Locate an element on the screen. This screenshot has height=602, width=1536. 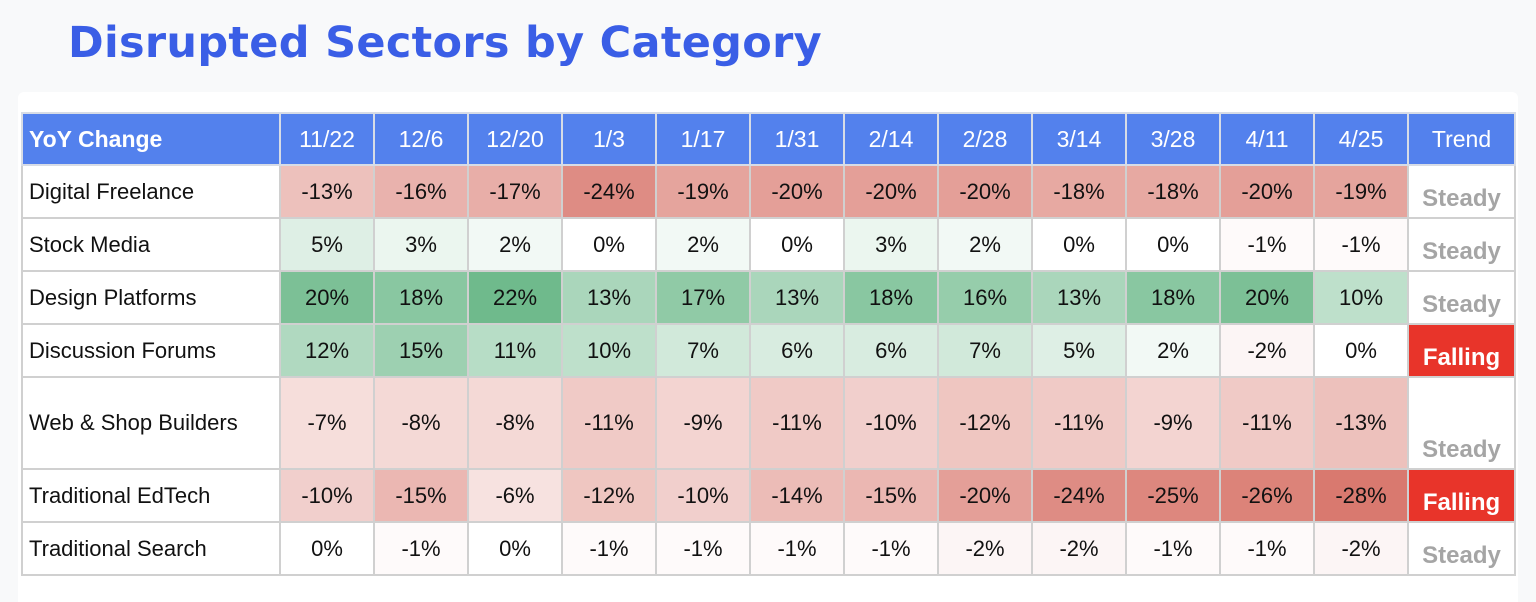
corner-header: YoY Change is located at coordinates (151, 139).